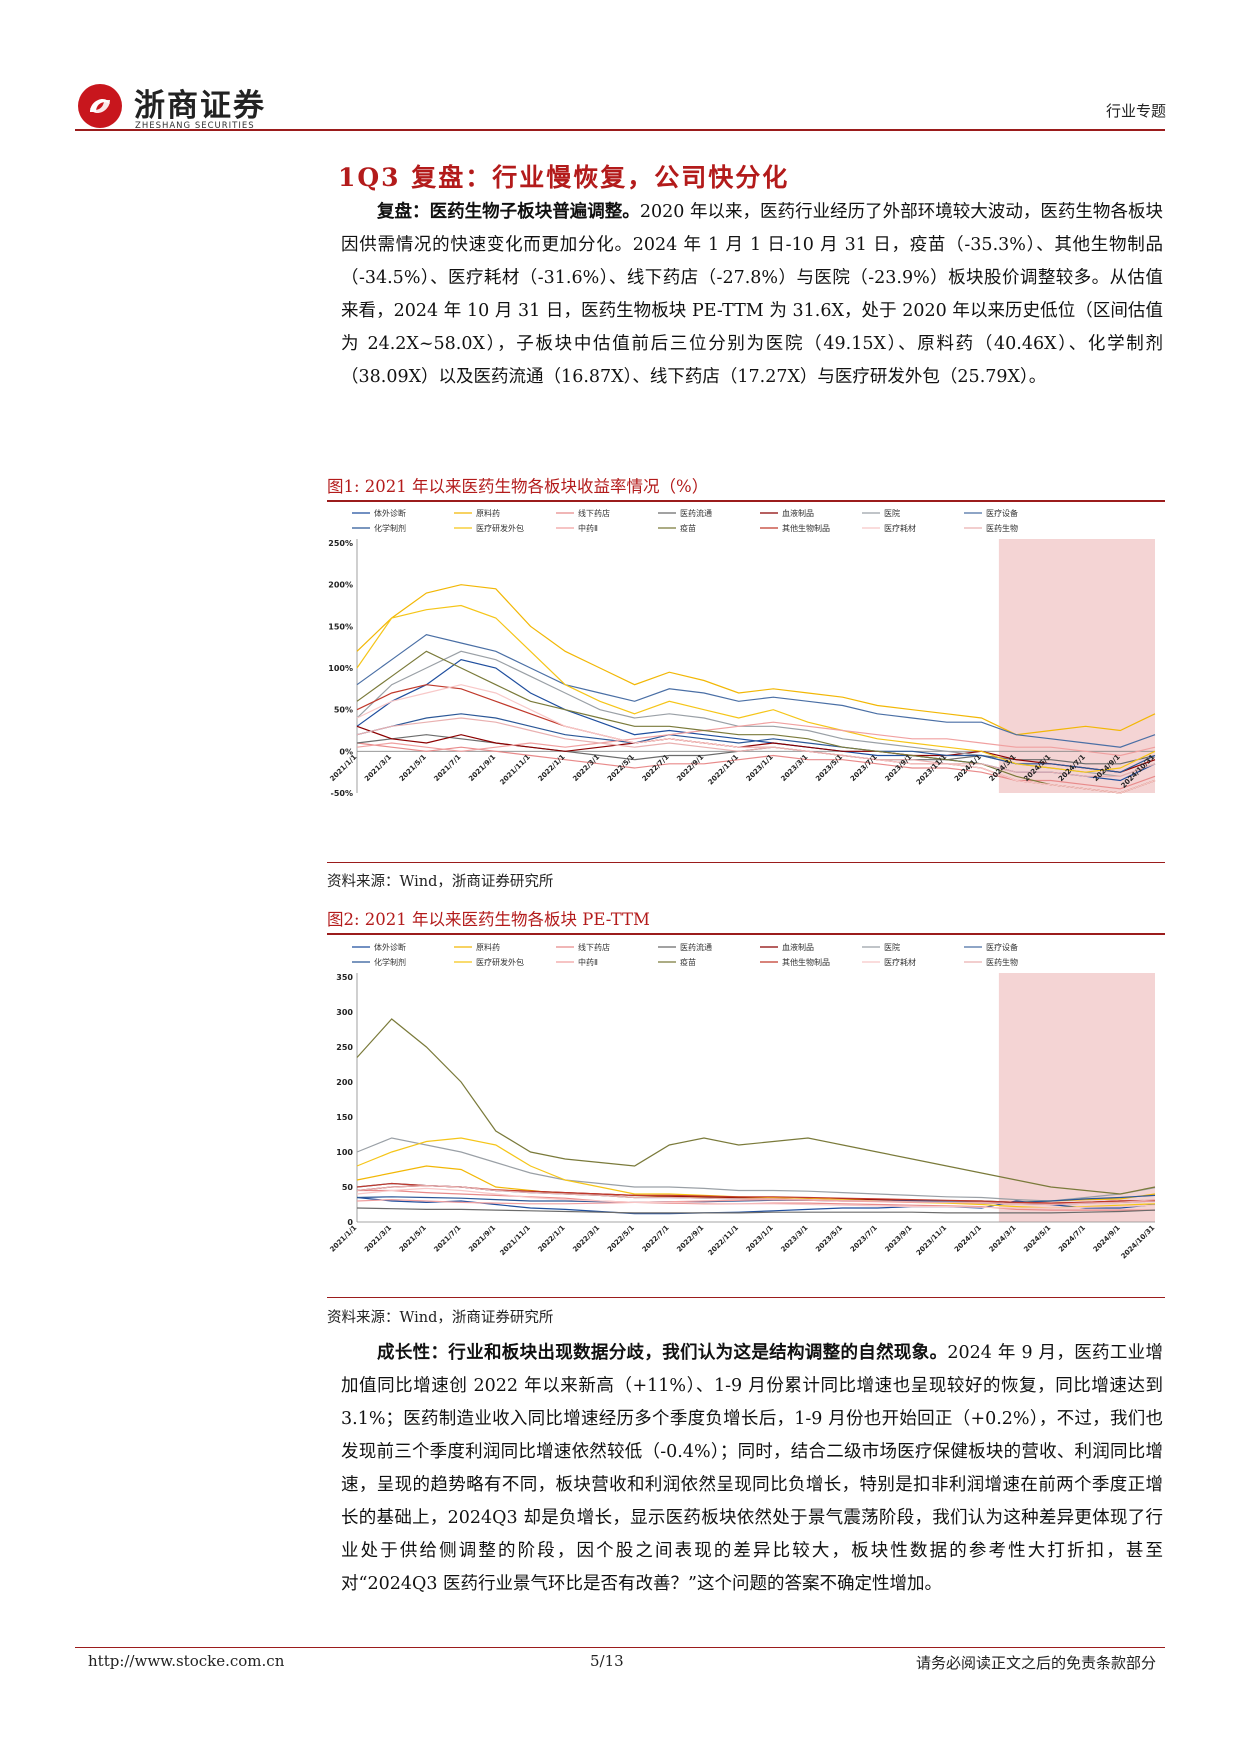 The height and width of the screenshot is (1754, 1241). Describe the element at coordinates (968, 1239) in the screenshot. I see `x-tick-label: 2024/1/1` at that location.